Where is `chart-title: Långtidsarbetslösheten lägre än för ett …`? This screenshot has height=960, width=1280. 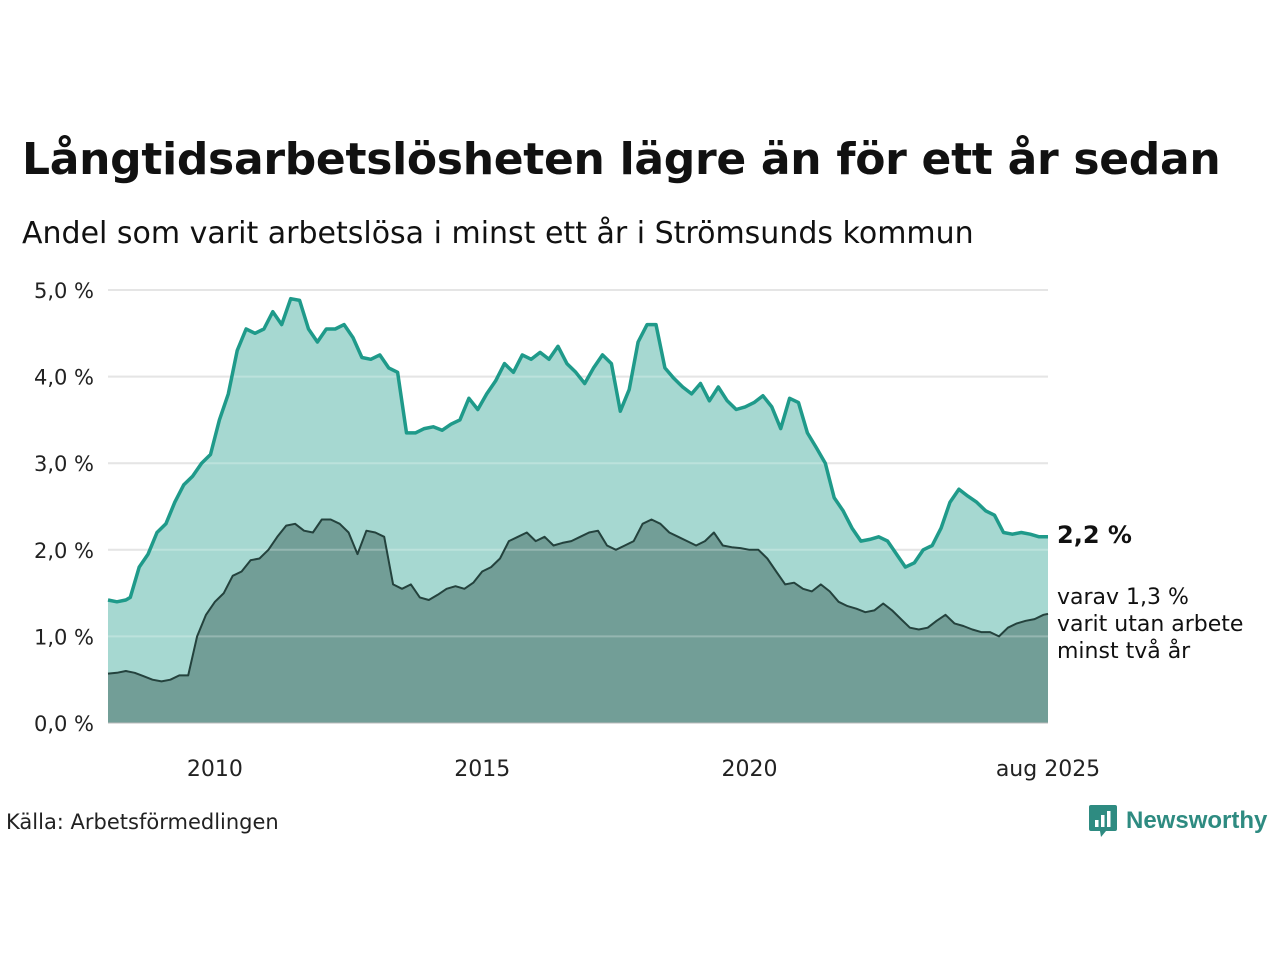 chart-title: Långtidsarbetslösheten lägre än för ett … is located at coordinates (621, 159).